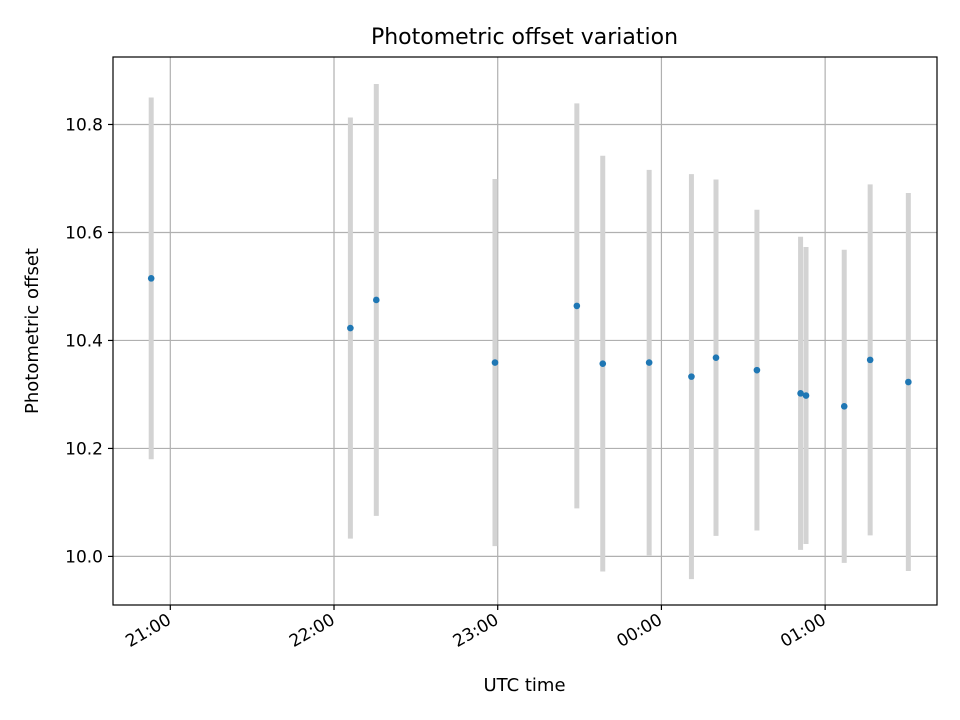 This screenshot has width=960, height=720. I want to click on y-tick-label: 10.8, so click(84, 125).